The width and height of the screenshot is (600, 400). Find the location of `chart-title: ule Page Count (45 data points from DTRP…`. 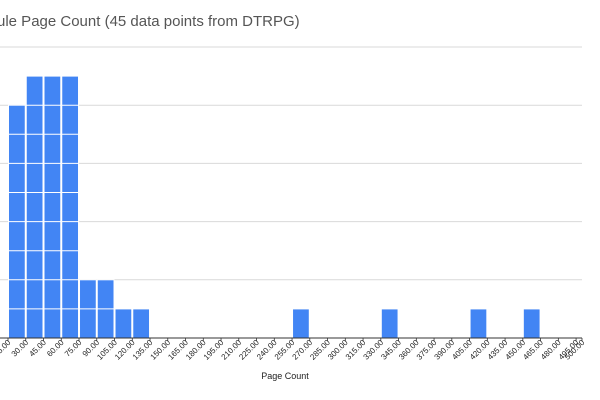

chart-title: ule Page Count (45 data points from DTRP… is located at coordinates (150, 21).